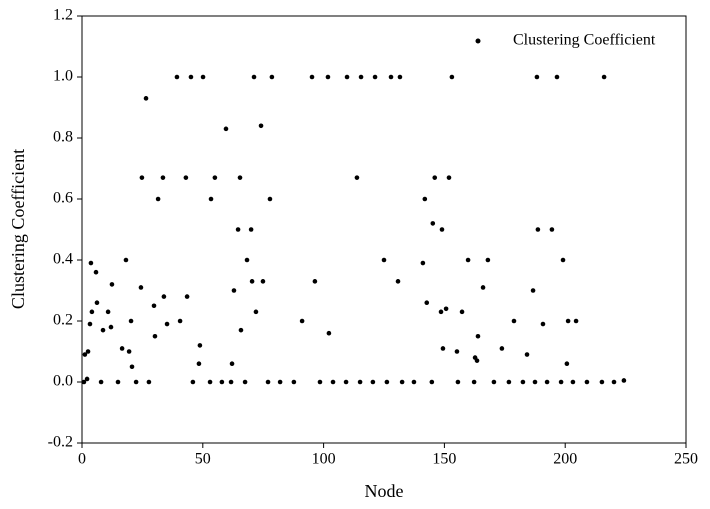 Image resolution: width=710 pixels, height=509 pixels. Describe the element at coordinates (18, 229) in the screenshot. I see `y-axis-title: Clustering Coefficient` at that location.